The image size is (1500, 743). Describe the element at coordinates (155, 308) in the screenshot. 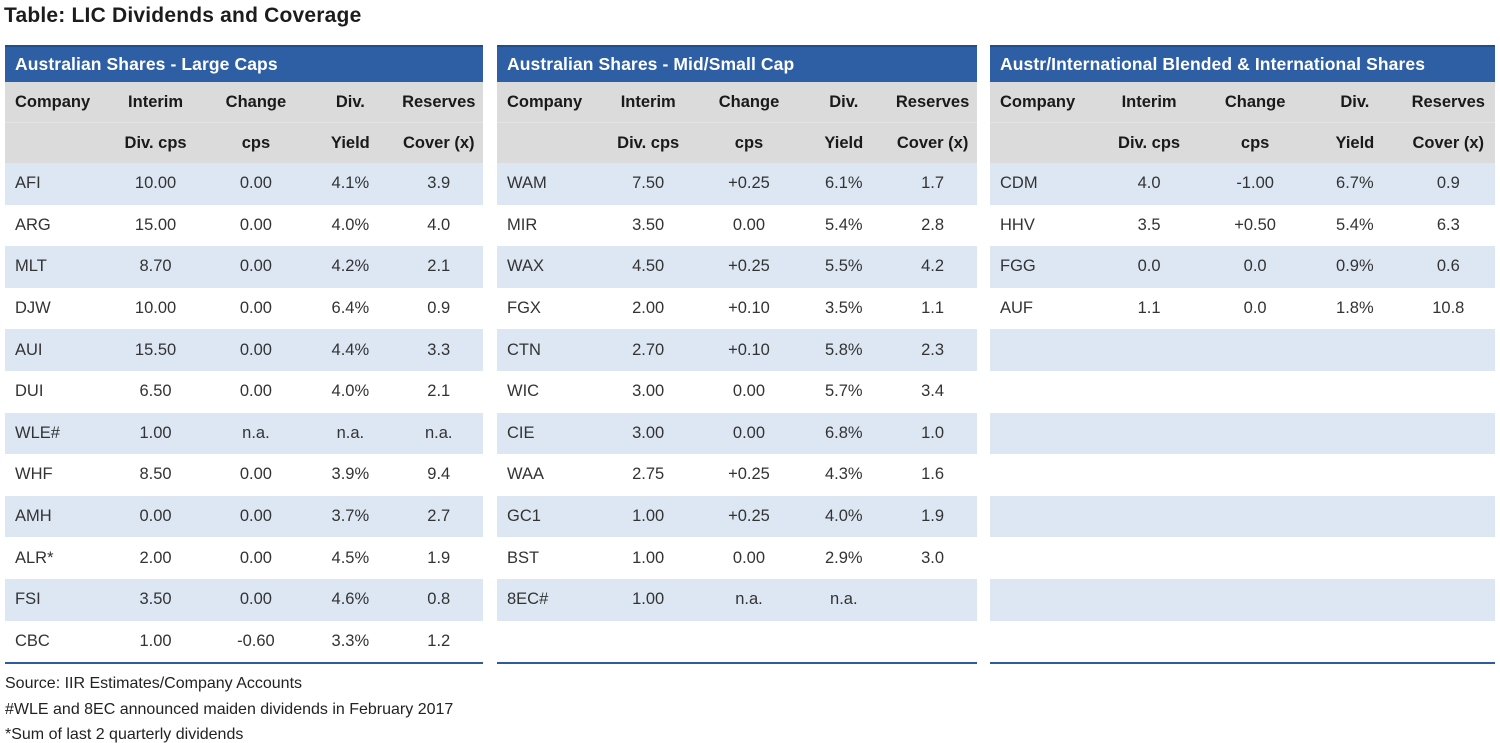

I see `value-cell: 10.00` at that location.